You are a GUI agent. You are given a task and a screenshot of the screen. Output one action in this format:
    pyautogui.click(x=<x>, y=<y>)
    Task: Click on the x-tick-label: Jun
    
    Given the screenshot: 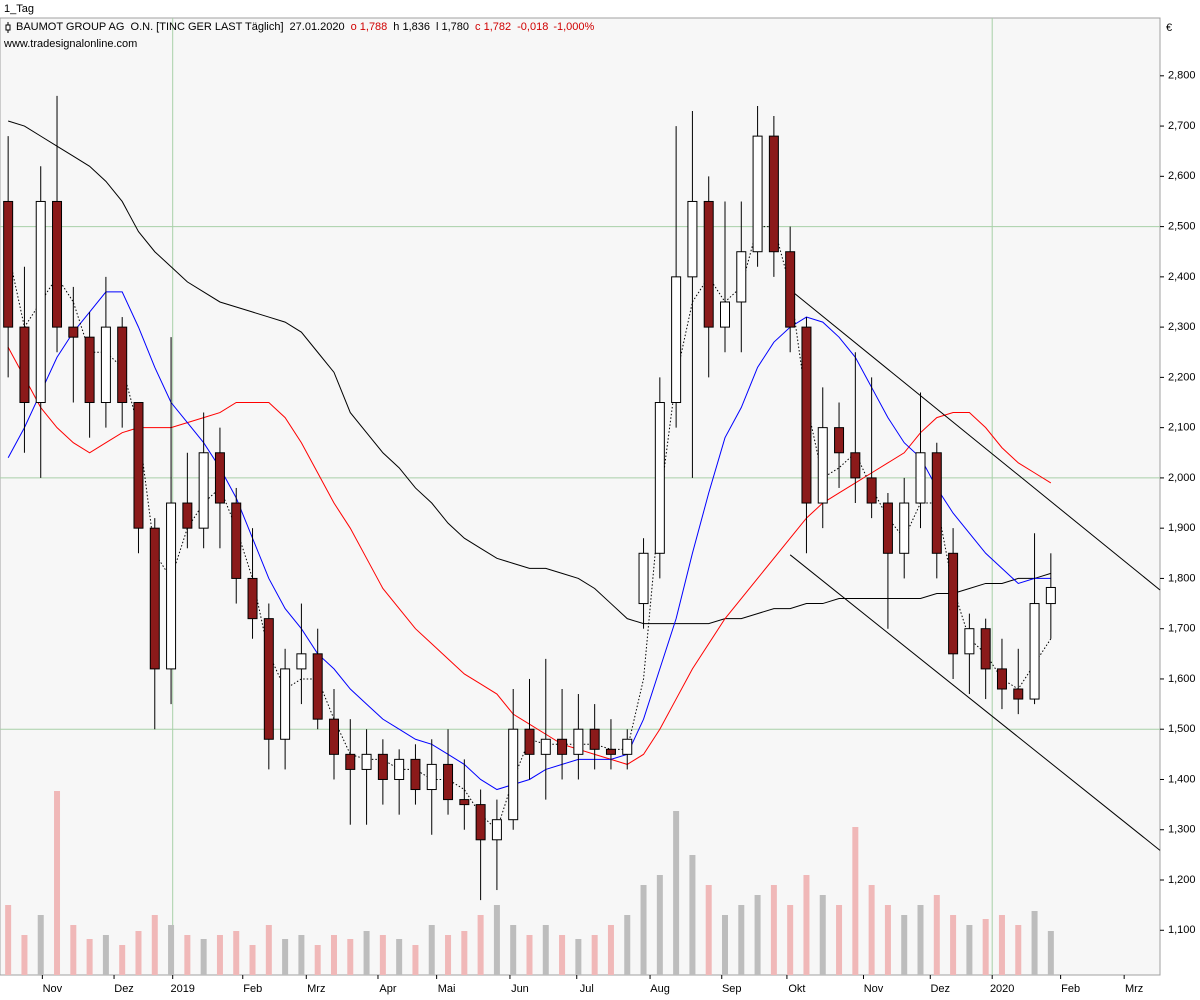 What is the action you would take?
    pyautogui.click(x=520, y=989)
    